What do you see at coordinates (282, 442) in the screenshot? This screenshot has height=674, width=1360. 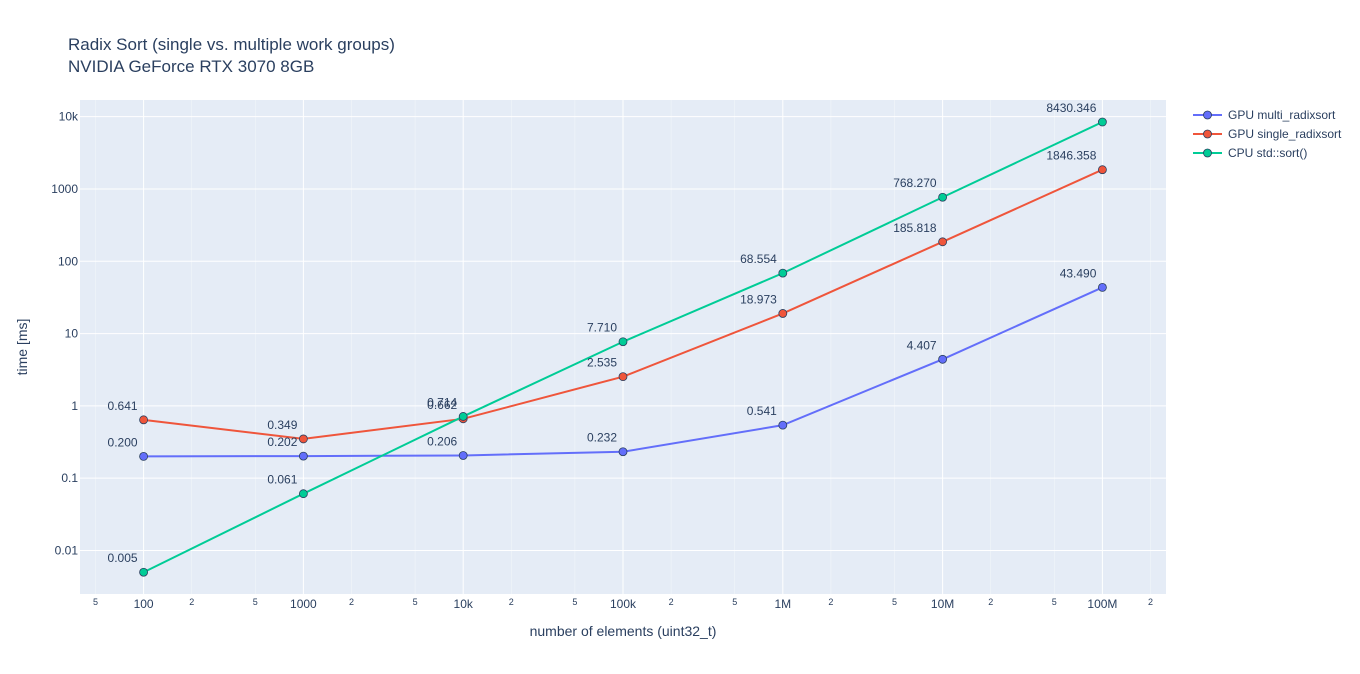 I see `data-label: 0.202` at bounding box center [282, 442].